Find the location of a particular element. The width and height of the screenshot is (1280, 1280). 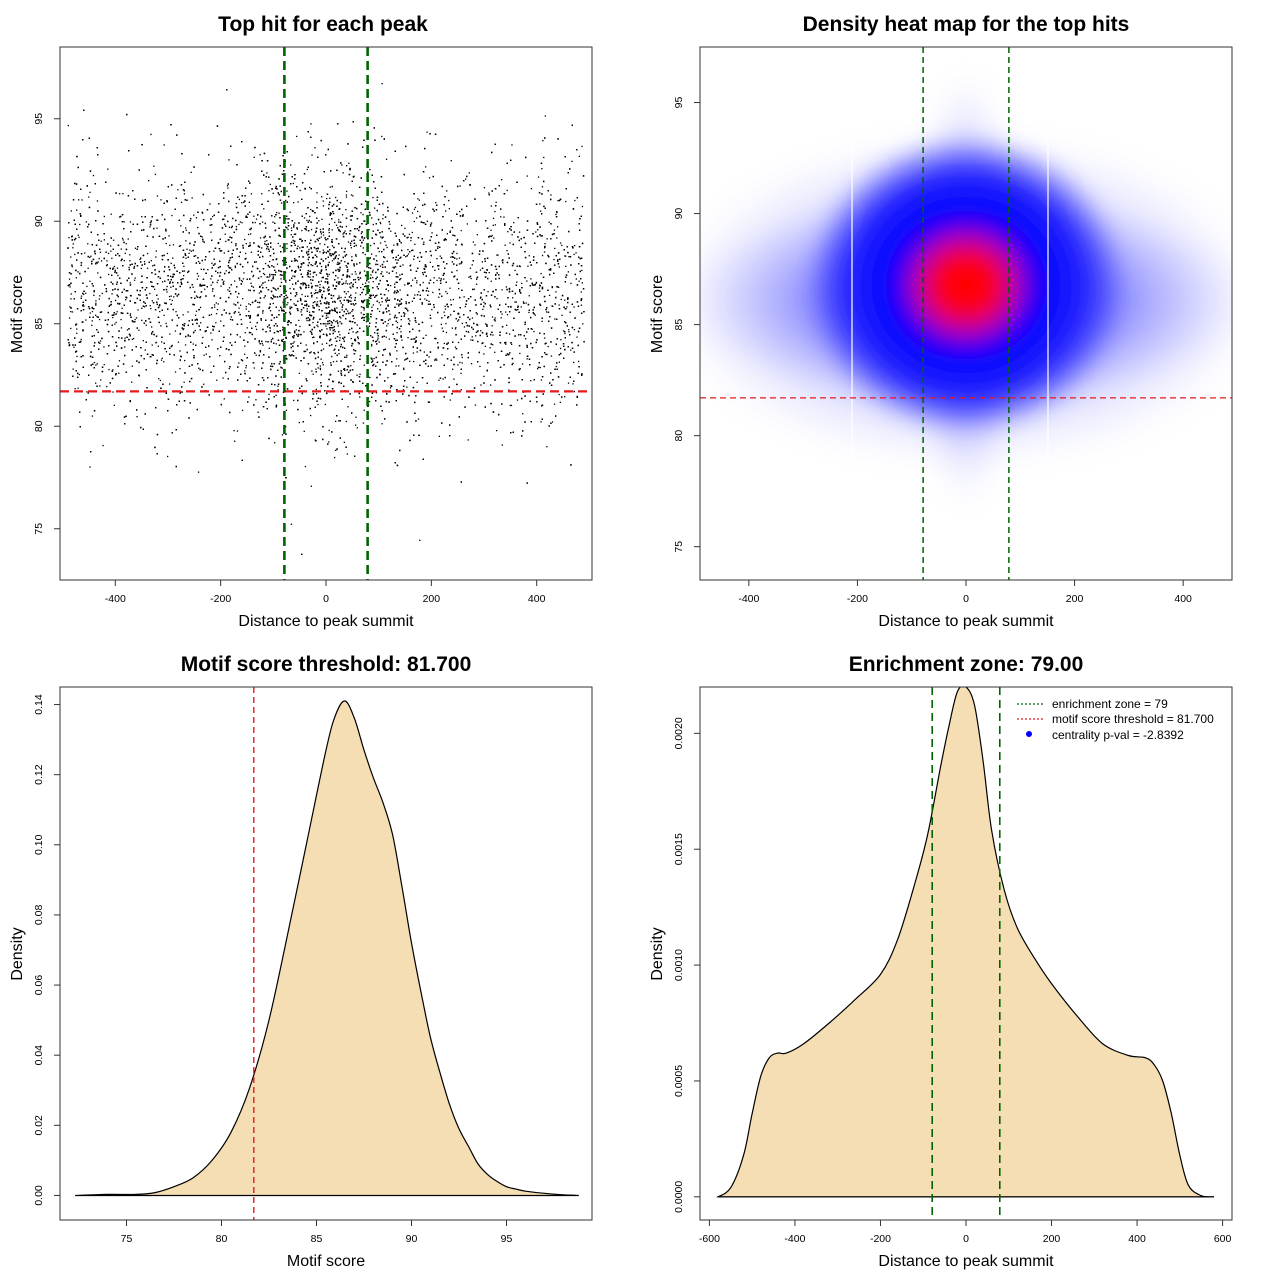

chart-title: Top hit for each peak is located at coordinates (323, 24).